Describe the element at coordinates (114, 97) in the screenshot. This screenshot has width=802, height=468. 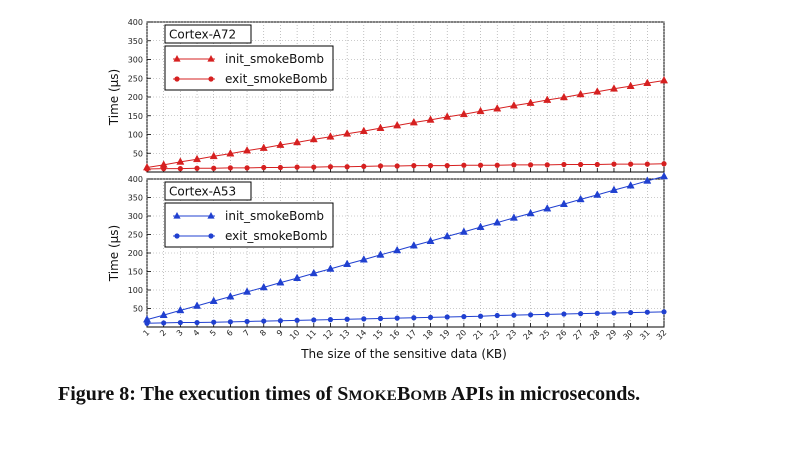
I see `y-axis-label-top: Time (μs)` at that location.